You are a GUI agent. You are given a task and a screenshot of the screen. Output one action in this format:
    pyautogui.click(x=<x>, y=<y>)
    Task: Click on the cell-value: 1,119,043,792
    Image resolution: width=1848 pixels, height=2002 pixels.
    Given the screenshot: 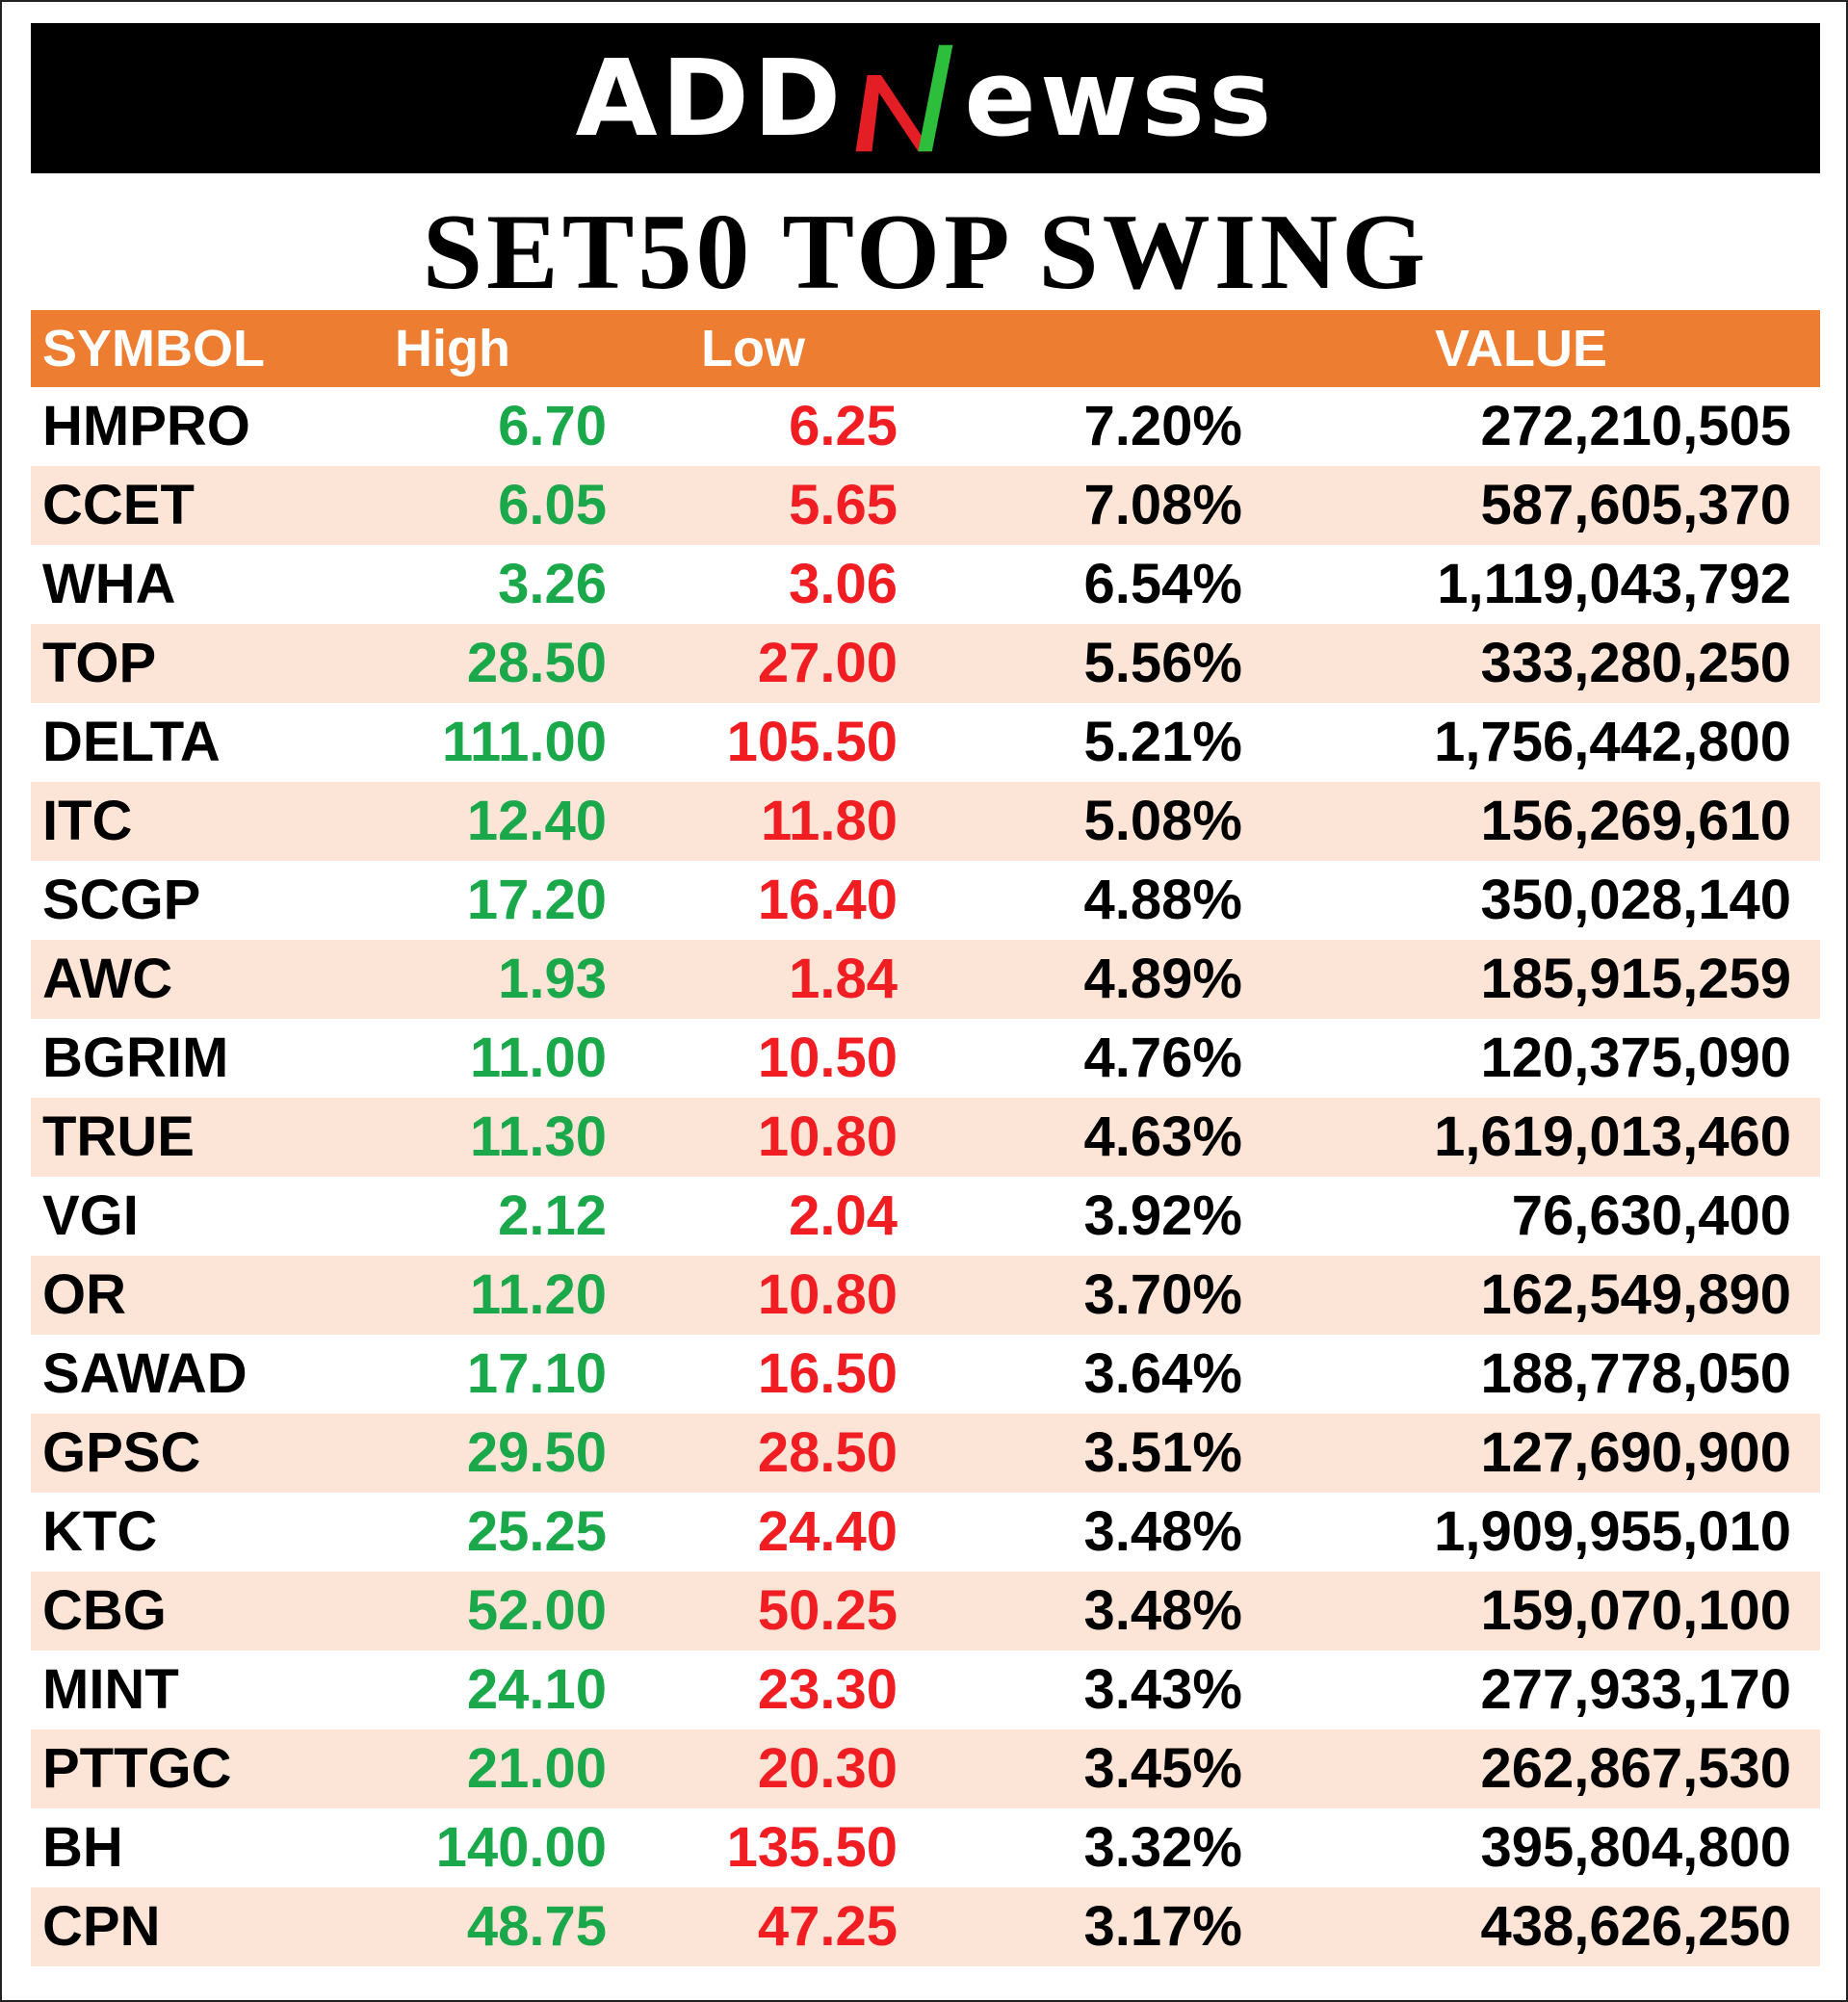 What is the action you would take?
    pyautogui.click(x=1614, y=584)
    